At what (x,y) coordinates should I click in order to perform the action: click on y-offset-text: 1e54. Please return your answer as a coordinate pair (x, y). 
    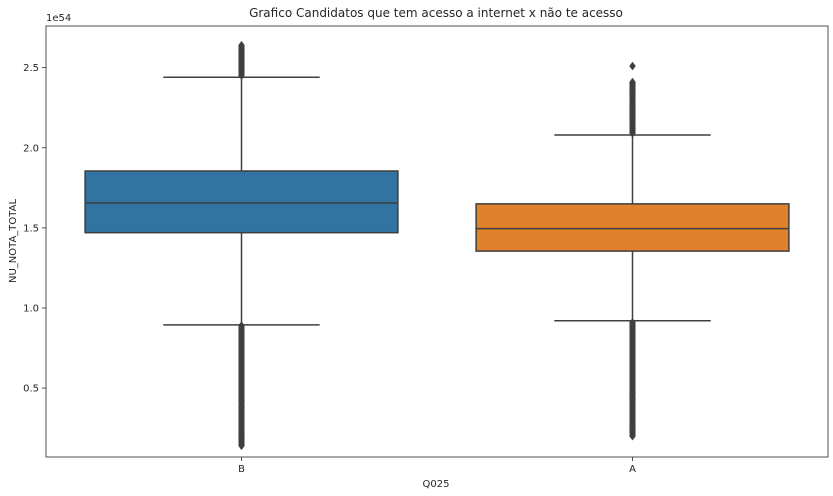
    Looking at the image, I should click on (58, 18).